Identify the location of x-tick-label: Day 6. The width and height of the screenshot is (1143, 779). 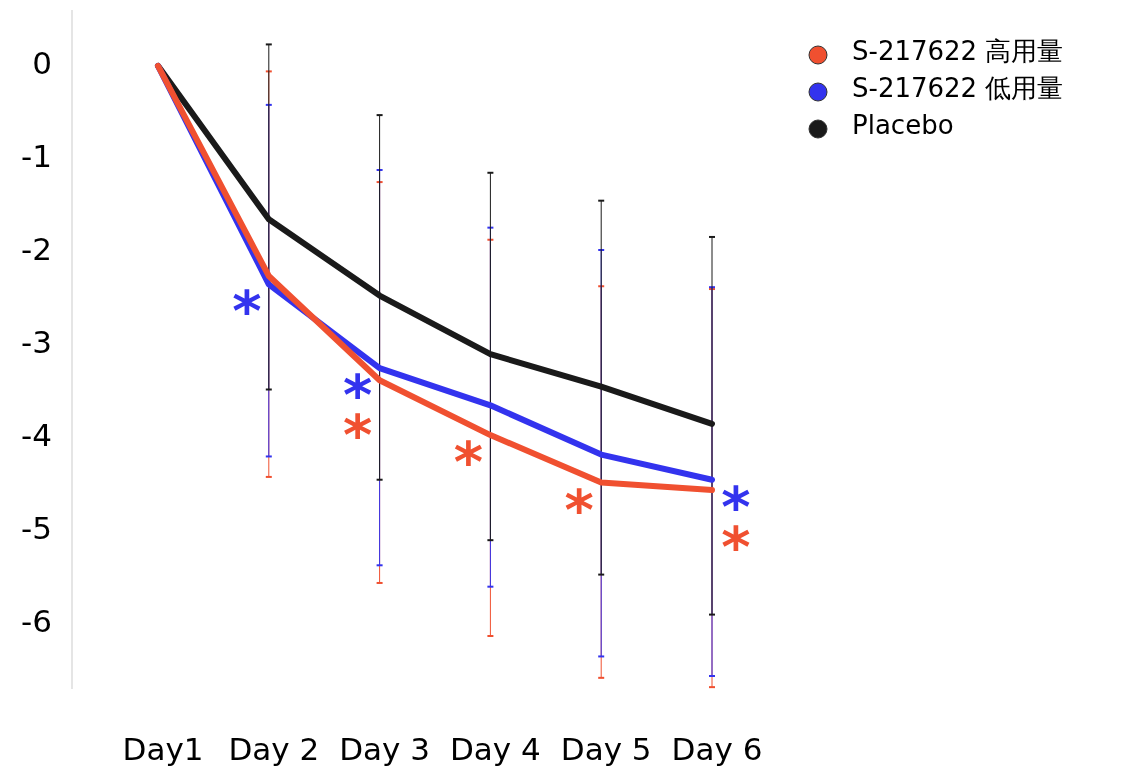
(717, 749).